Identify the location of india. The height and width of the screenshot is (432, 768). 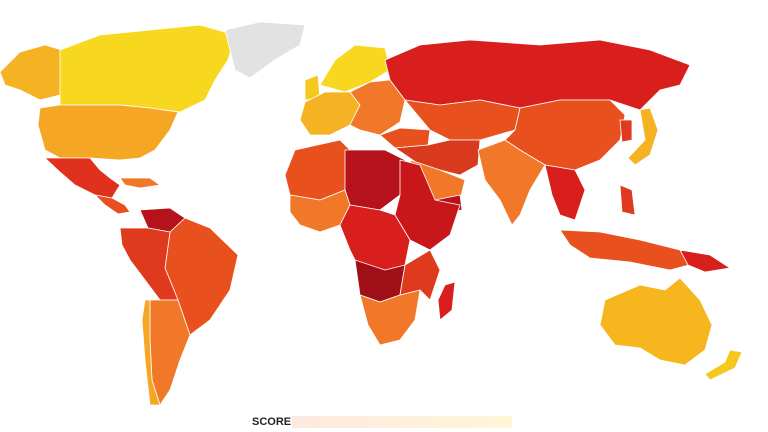
(511, 182).